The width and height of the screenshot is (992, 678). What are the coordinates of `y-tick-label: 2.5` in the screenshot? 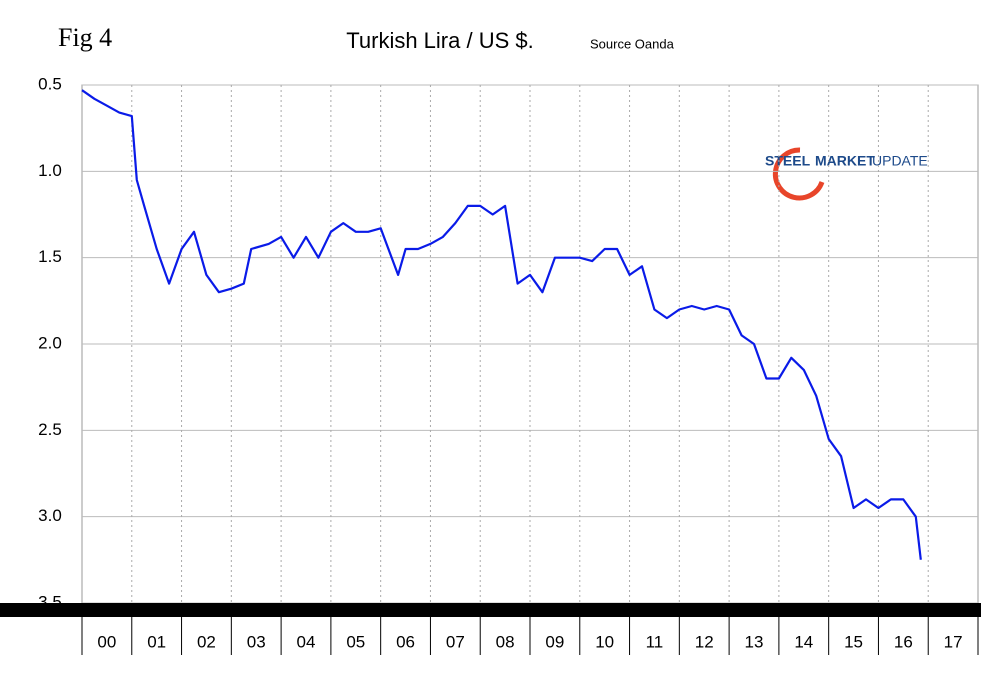 It's located at (50, 429).